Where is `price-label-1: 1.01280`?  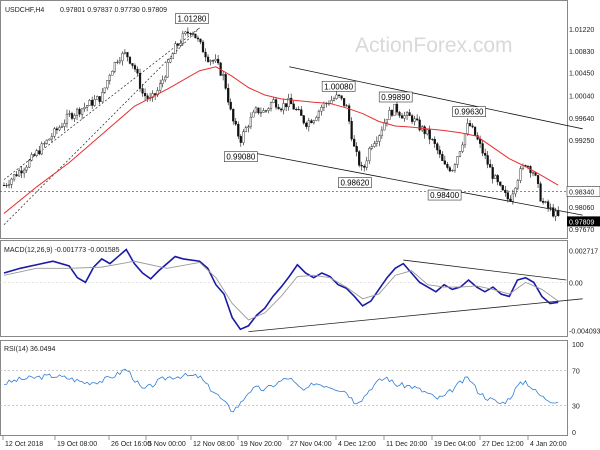
price-label-1: 1.01280 is located at coordinates (192, 18).